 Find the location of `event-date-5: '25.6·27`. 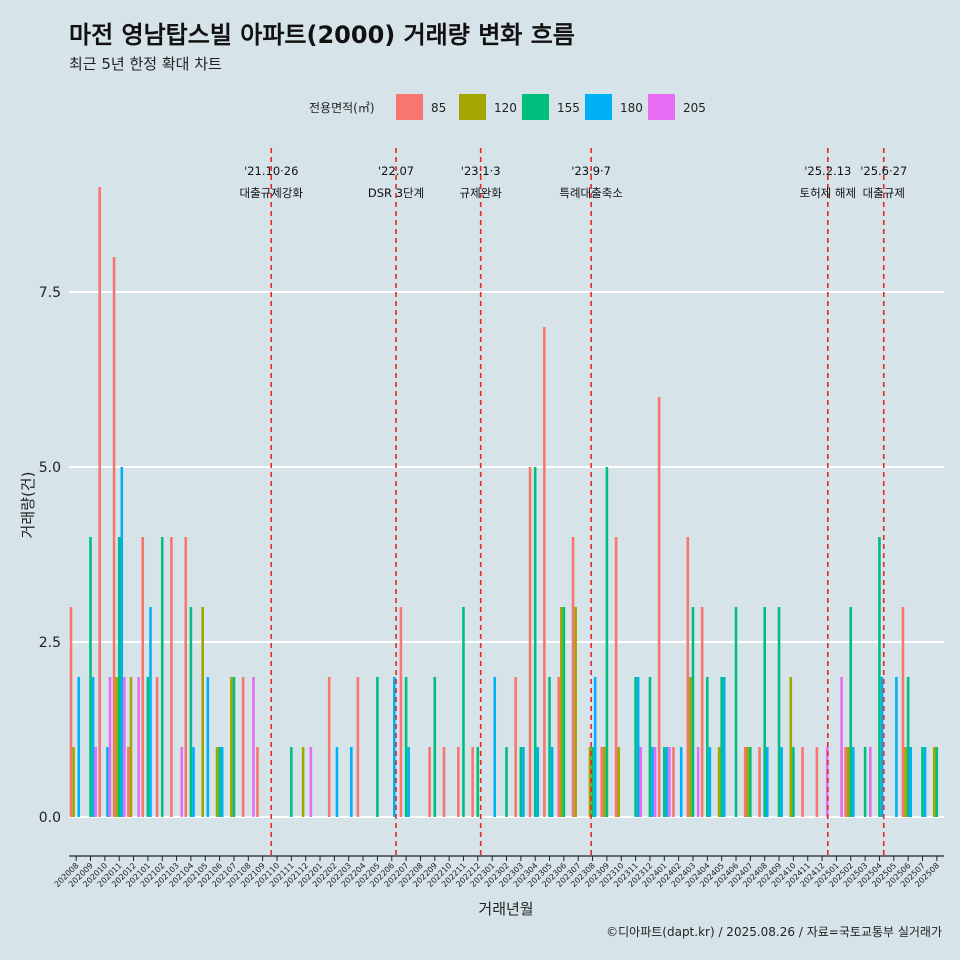

event-date-5: '25.6·27 is located at coordinates (883, 171).